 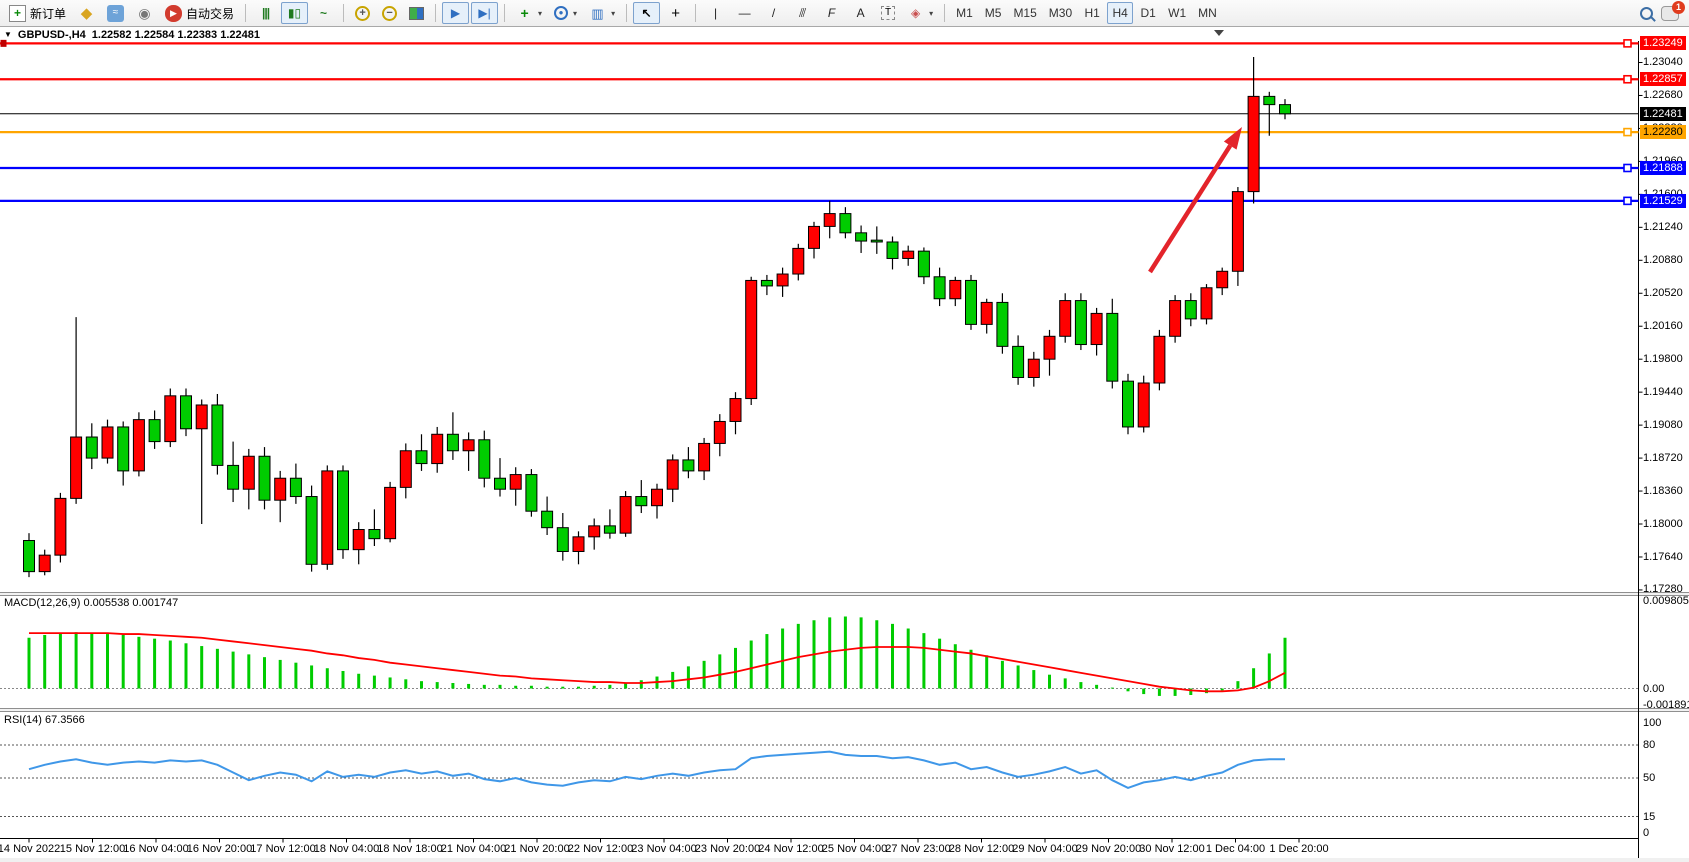 I want to click on price-line-badge: 1.22857, so click(x=1663, y=79).